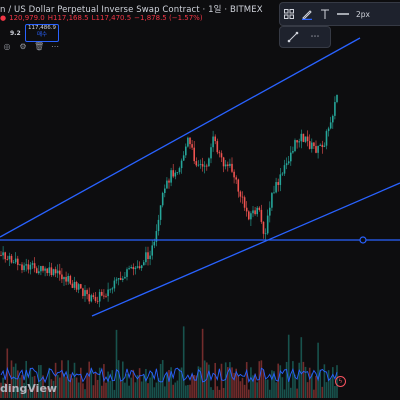  What do you see at coordinates (363, 240) in the screenshot?
I see `horizontal-ray-handle` at bounding box center [363, 240].